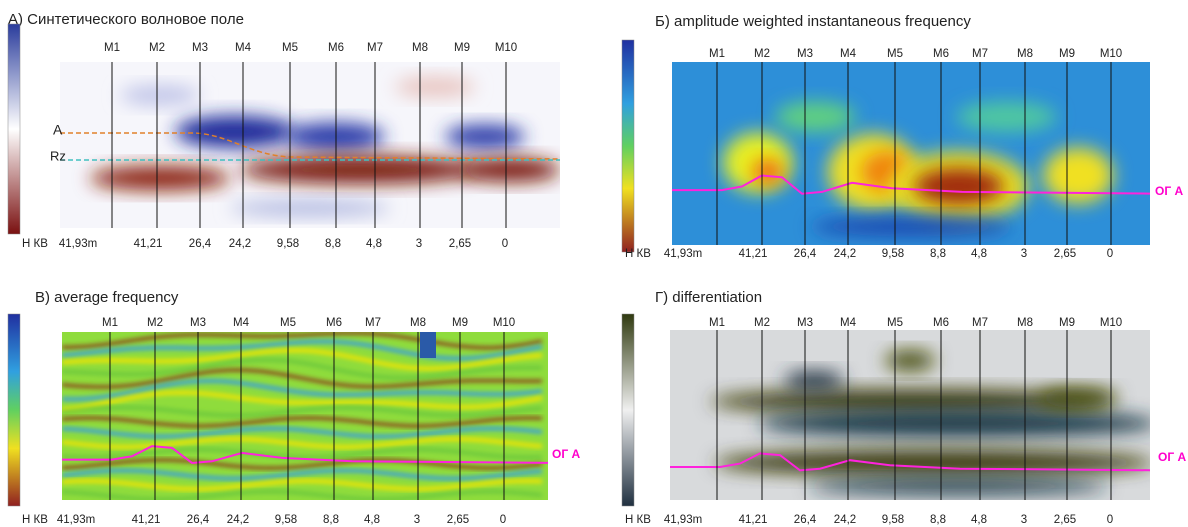 Image resolution: width=1188 pixels, height=527 pixels. What do you see at coordinates (910, 462) in the screenshot?
I see `horizon` at bounding box center [910, 462].